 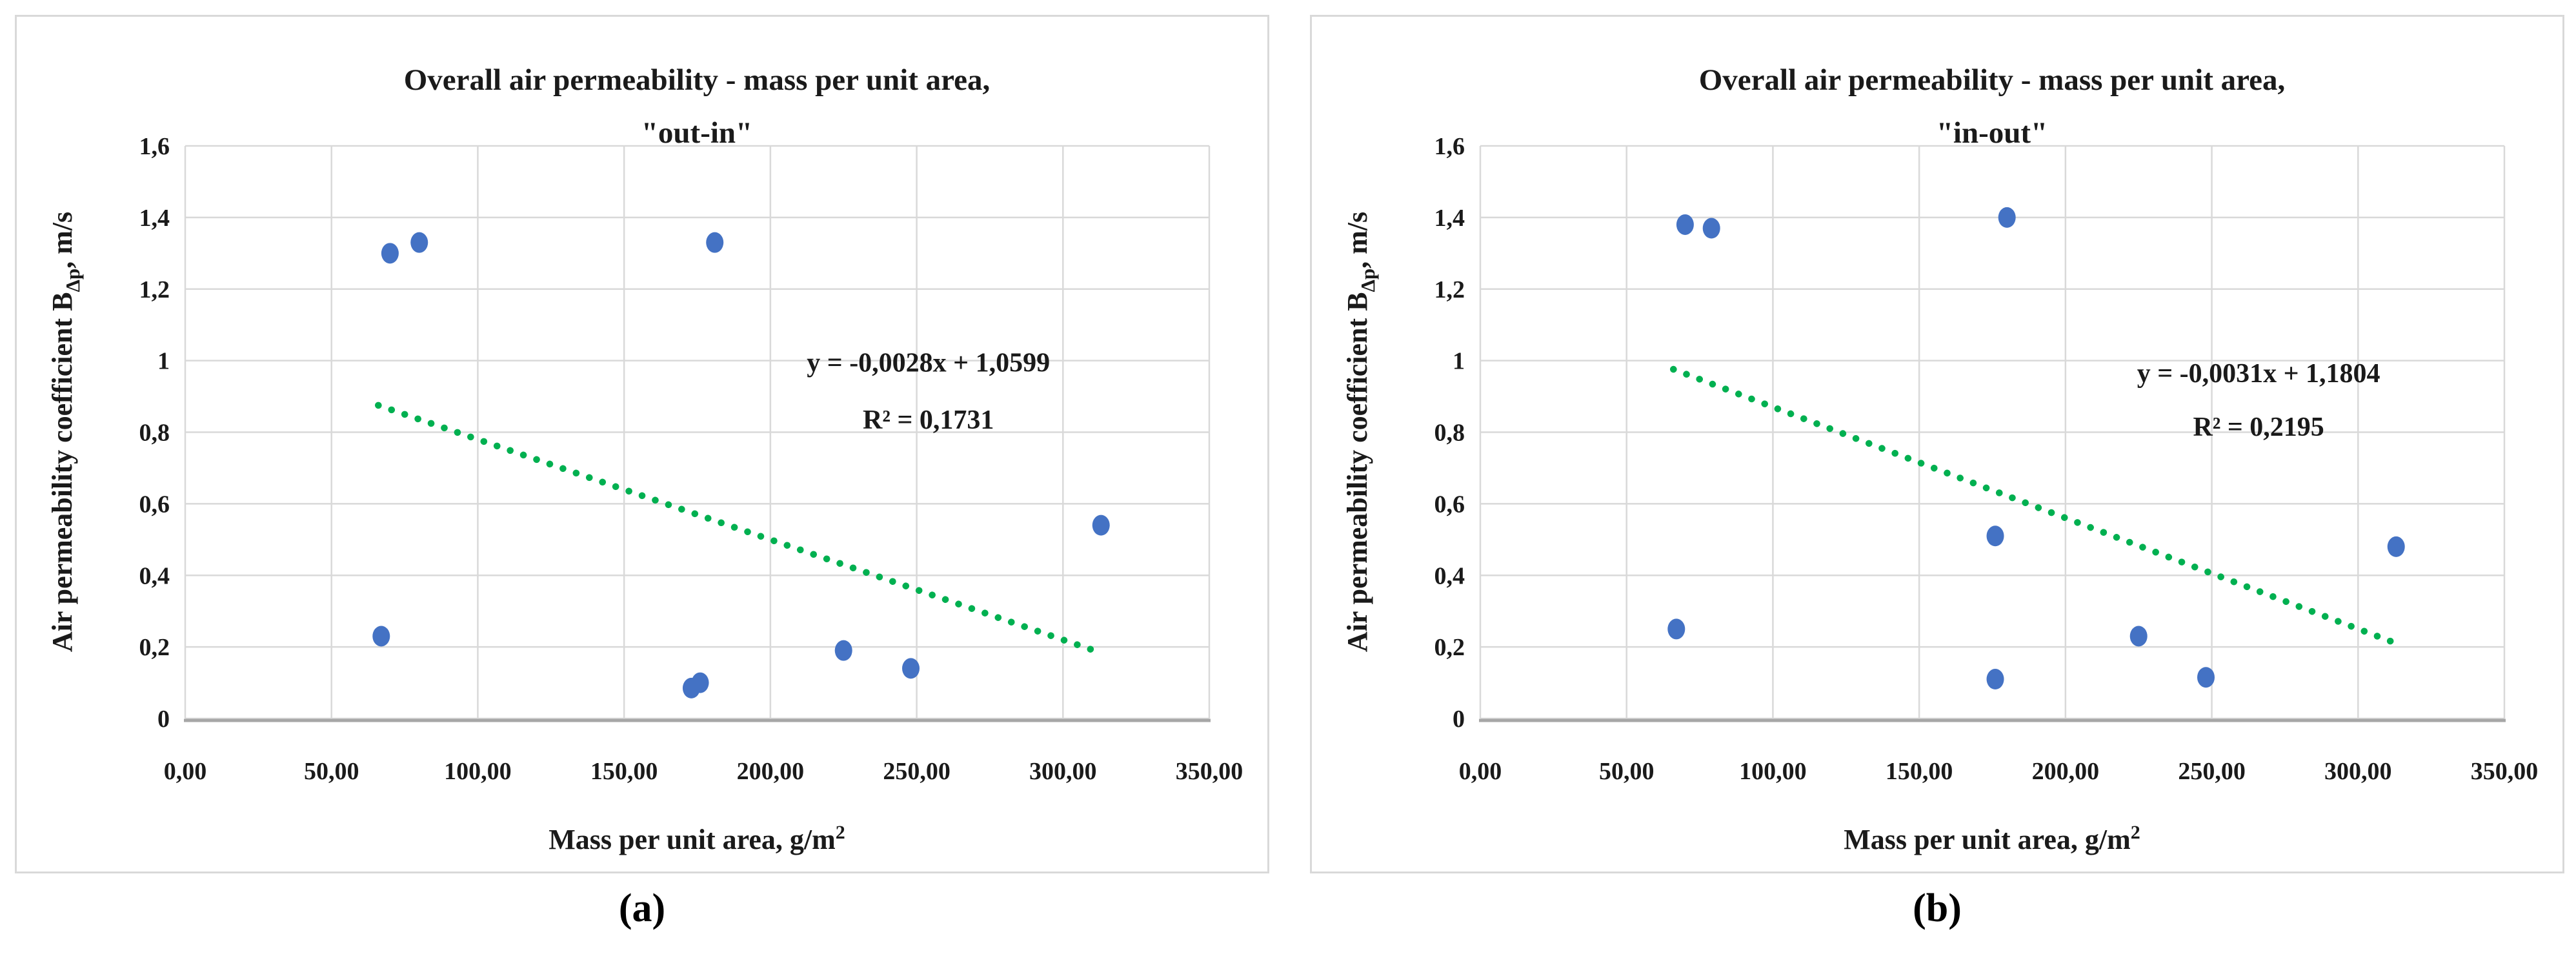 What do you see at coordinates (642, 908) in the screenshot?
I see `caption-a: (a)` at bounding box center [642, 908].